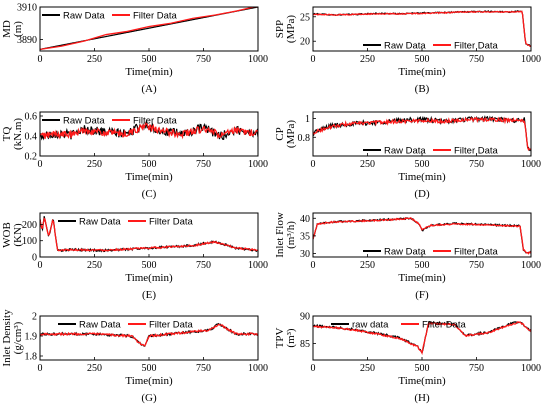  Describe the element at coordinates (149, 398) in the screenshot. I see `panel-caption: (G)` at that location.